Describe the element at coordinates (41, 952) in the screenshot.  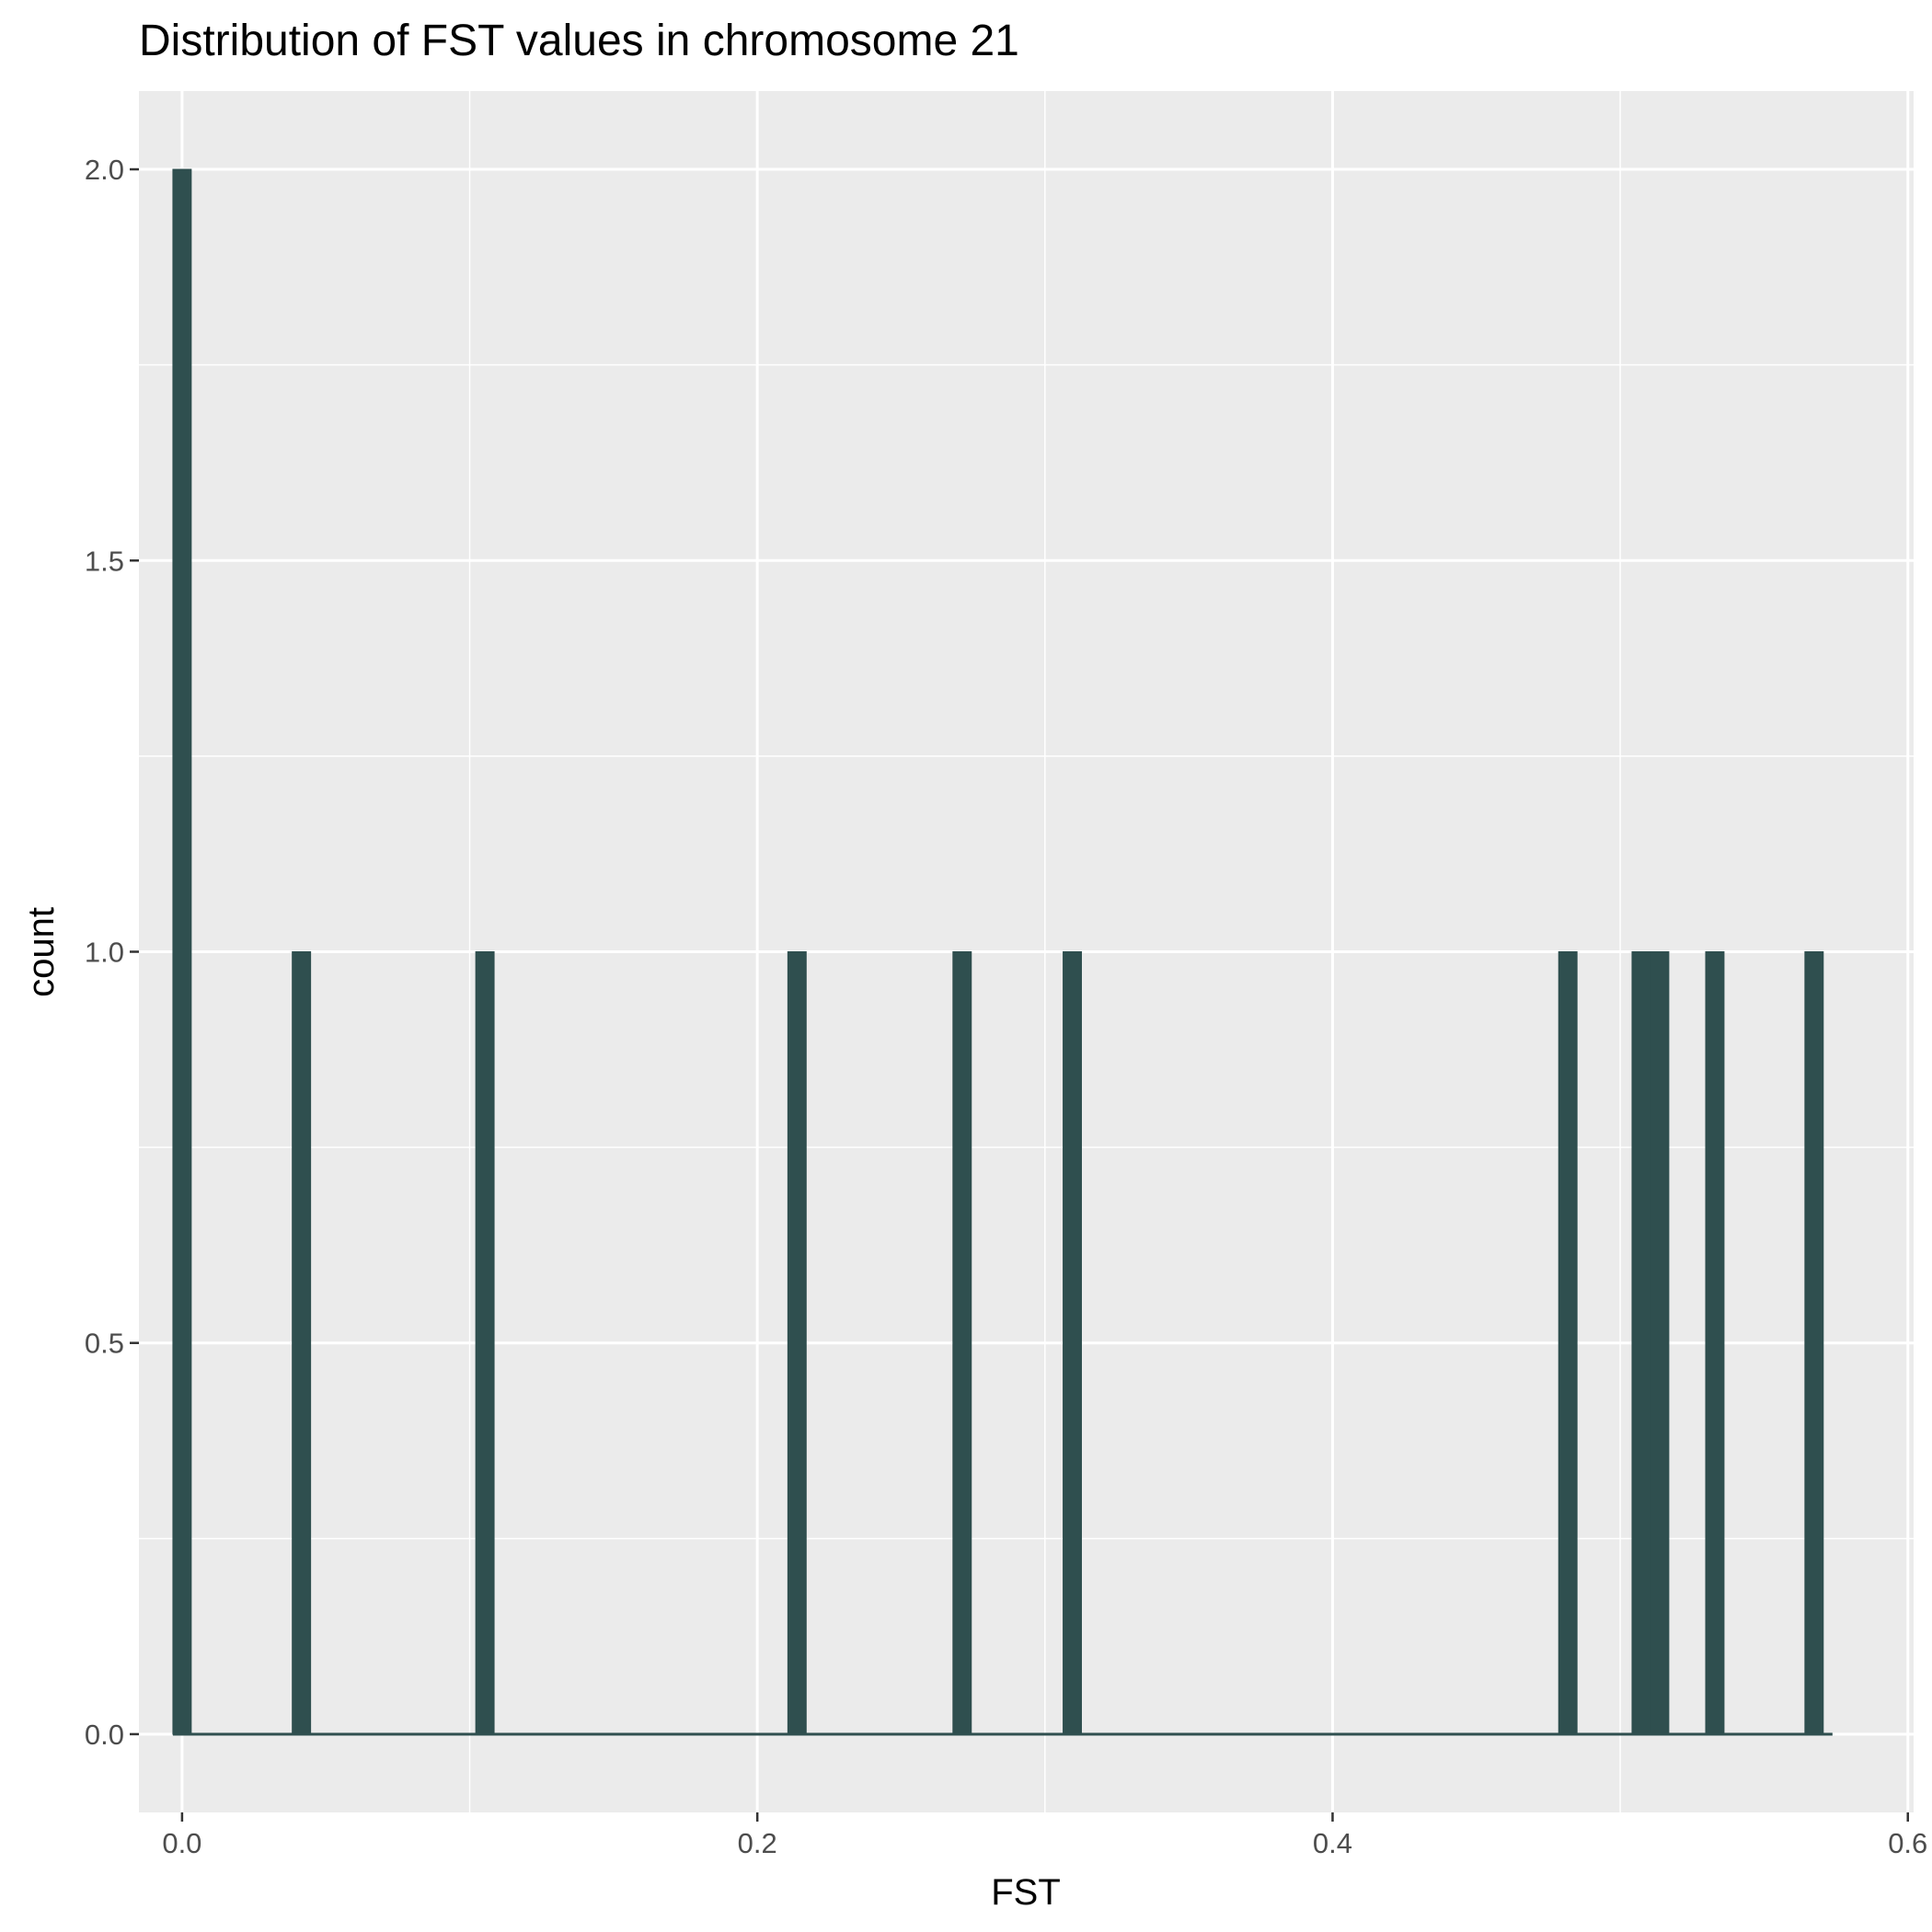
I see `y-axis-title: count` at that location.